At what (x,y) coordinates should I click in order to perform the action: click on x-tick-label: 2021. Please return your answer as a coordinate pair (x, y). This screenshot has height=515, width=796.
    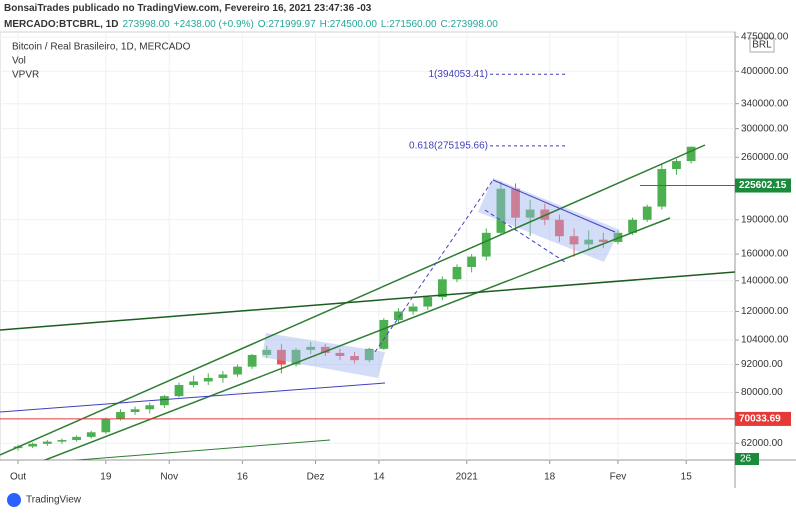
    Looking at the image, I should click on (467, 477).